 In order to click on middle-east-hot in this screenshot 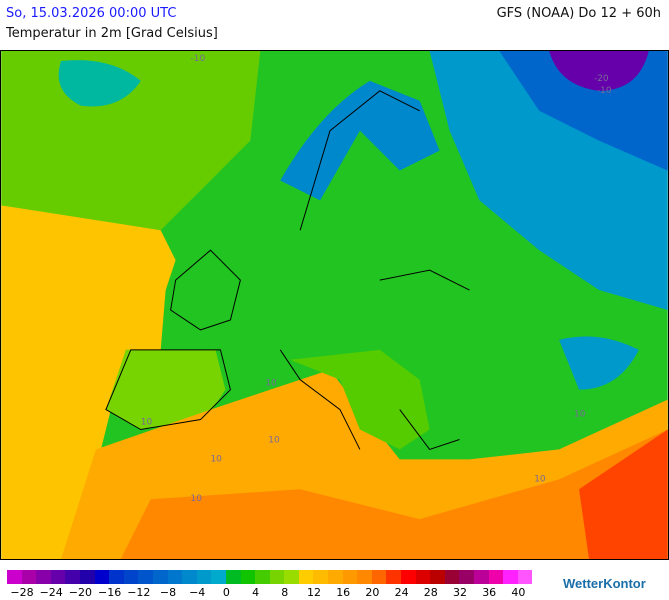, I will do `click(623, 494)`.